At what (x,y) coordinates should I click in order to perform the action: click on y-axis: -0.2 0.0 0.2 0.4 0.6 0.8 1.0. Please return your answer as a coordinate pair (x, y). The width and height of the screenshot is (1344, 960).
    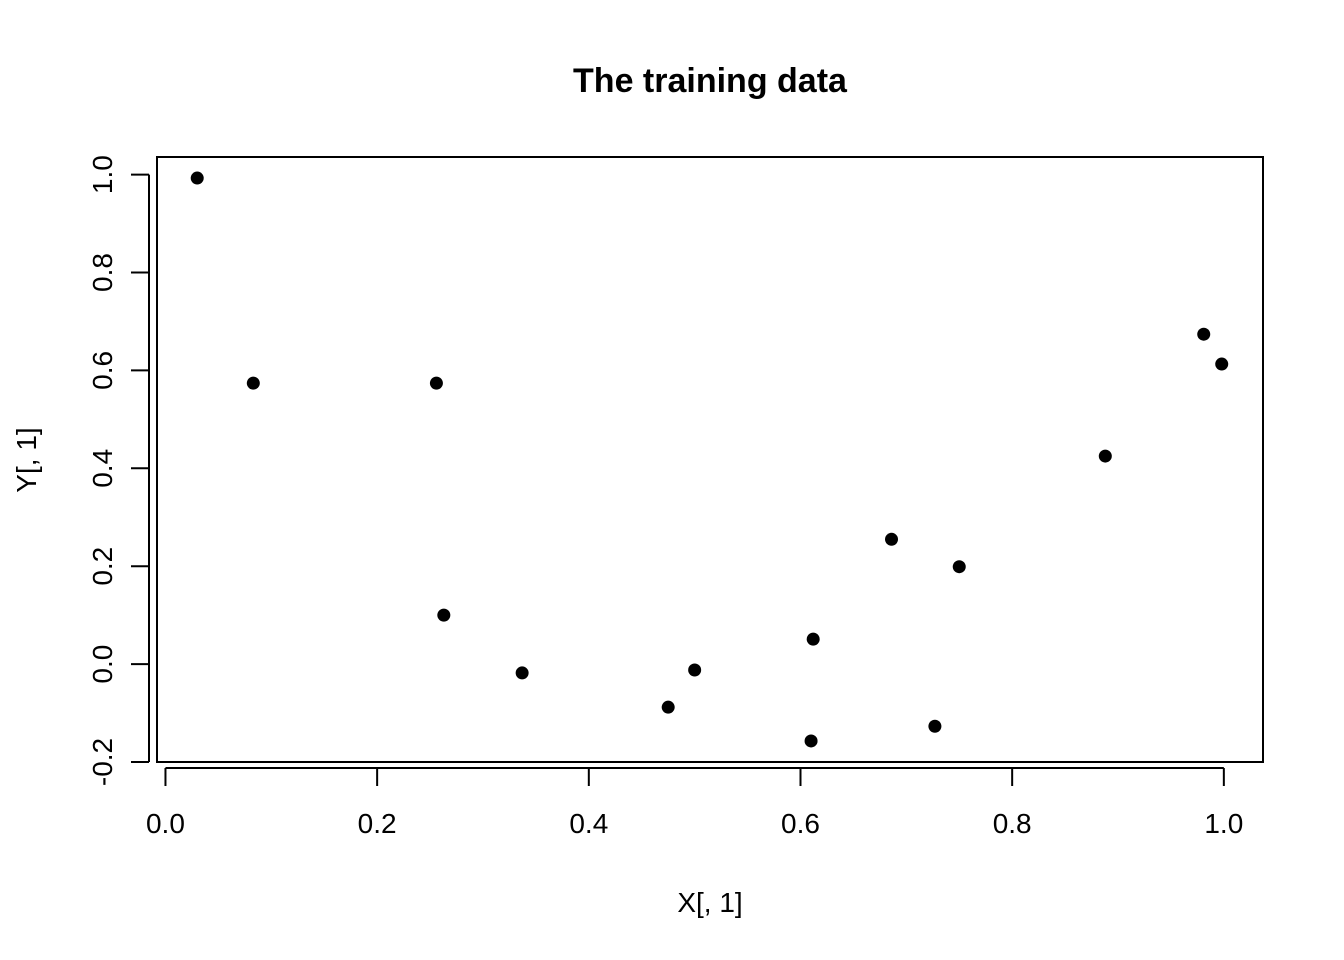
    Looking at the image, I should click on (118, 470).